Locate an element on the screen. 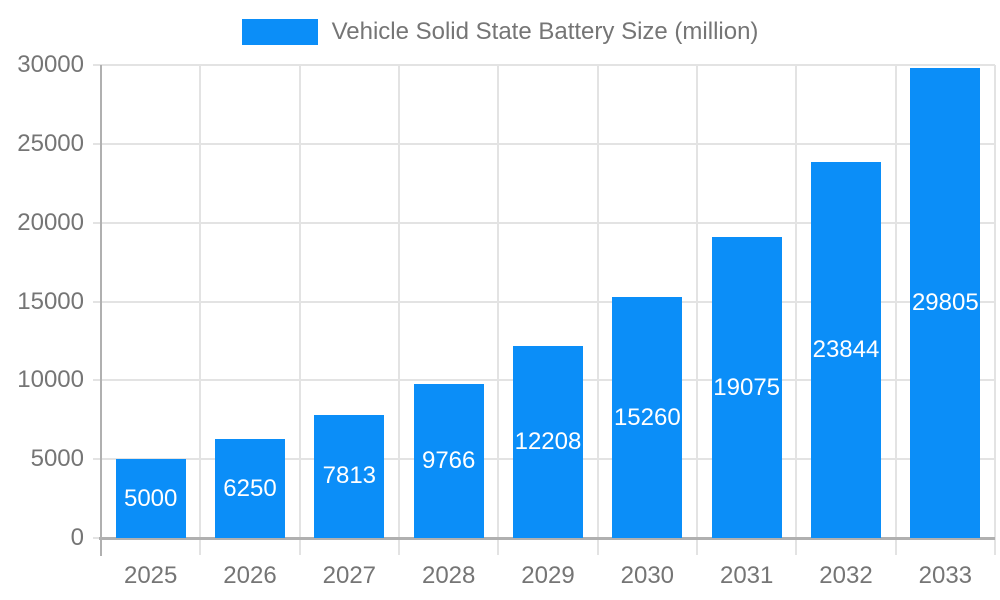  bar-value-label: 7813 is located at coordinates (349, 476).